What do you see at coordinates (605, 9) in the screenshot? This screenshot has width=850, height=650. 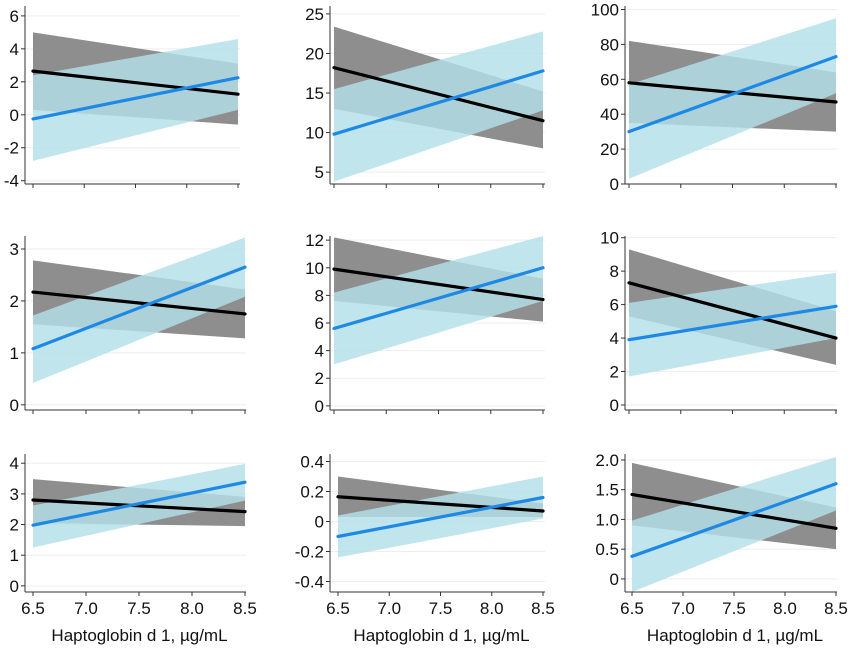 I see `y-tick-label: 100` at bounding box center [605, 9].